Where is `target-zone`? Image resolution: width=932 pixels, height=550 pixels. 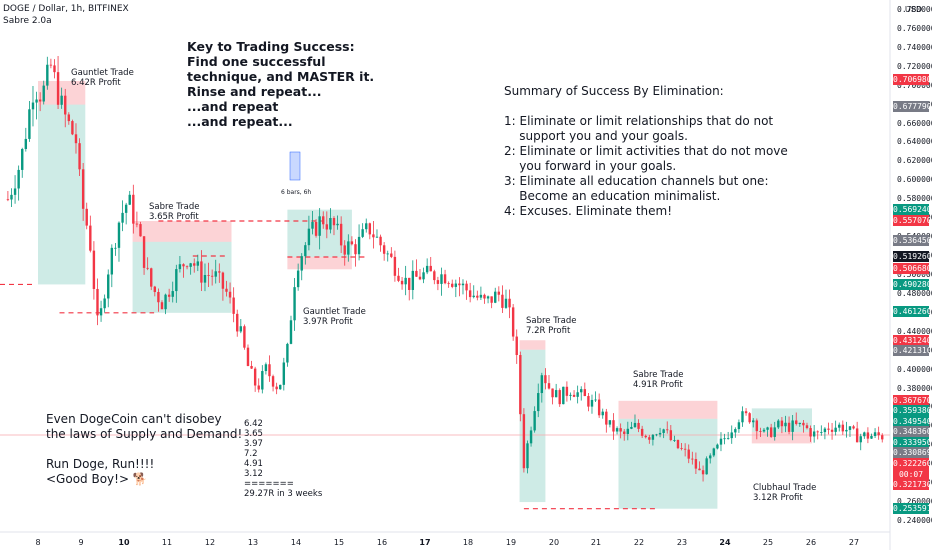
target-zone is located at coordinates (62, 194).